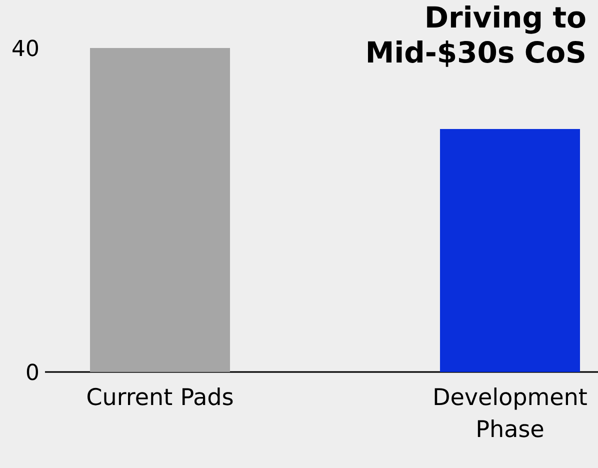 The height and width of the screenshot is (468, 598). What do you see at coordinates (25, 48) in the screenshot?
I see `y-tick-label: 40` at bounding box center [25, 48].